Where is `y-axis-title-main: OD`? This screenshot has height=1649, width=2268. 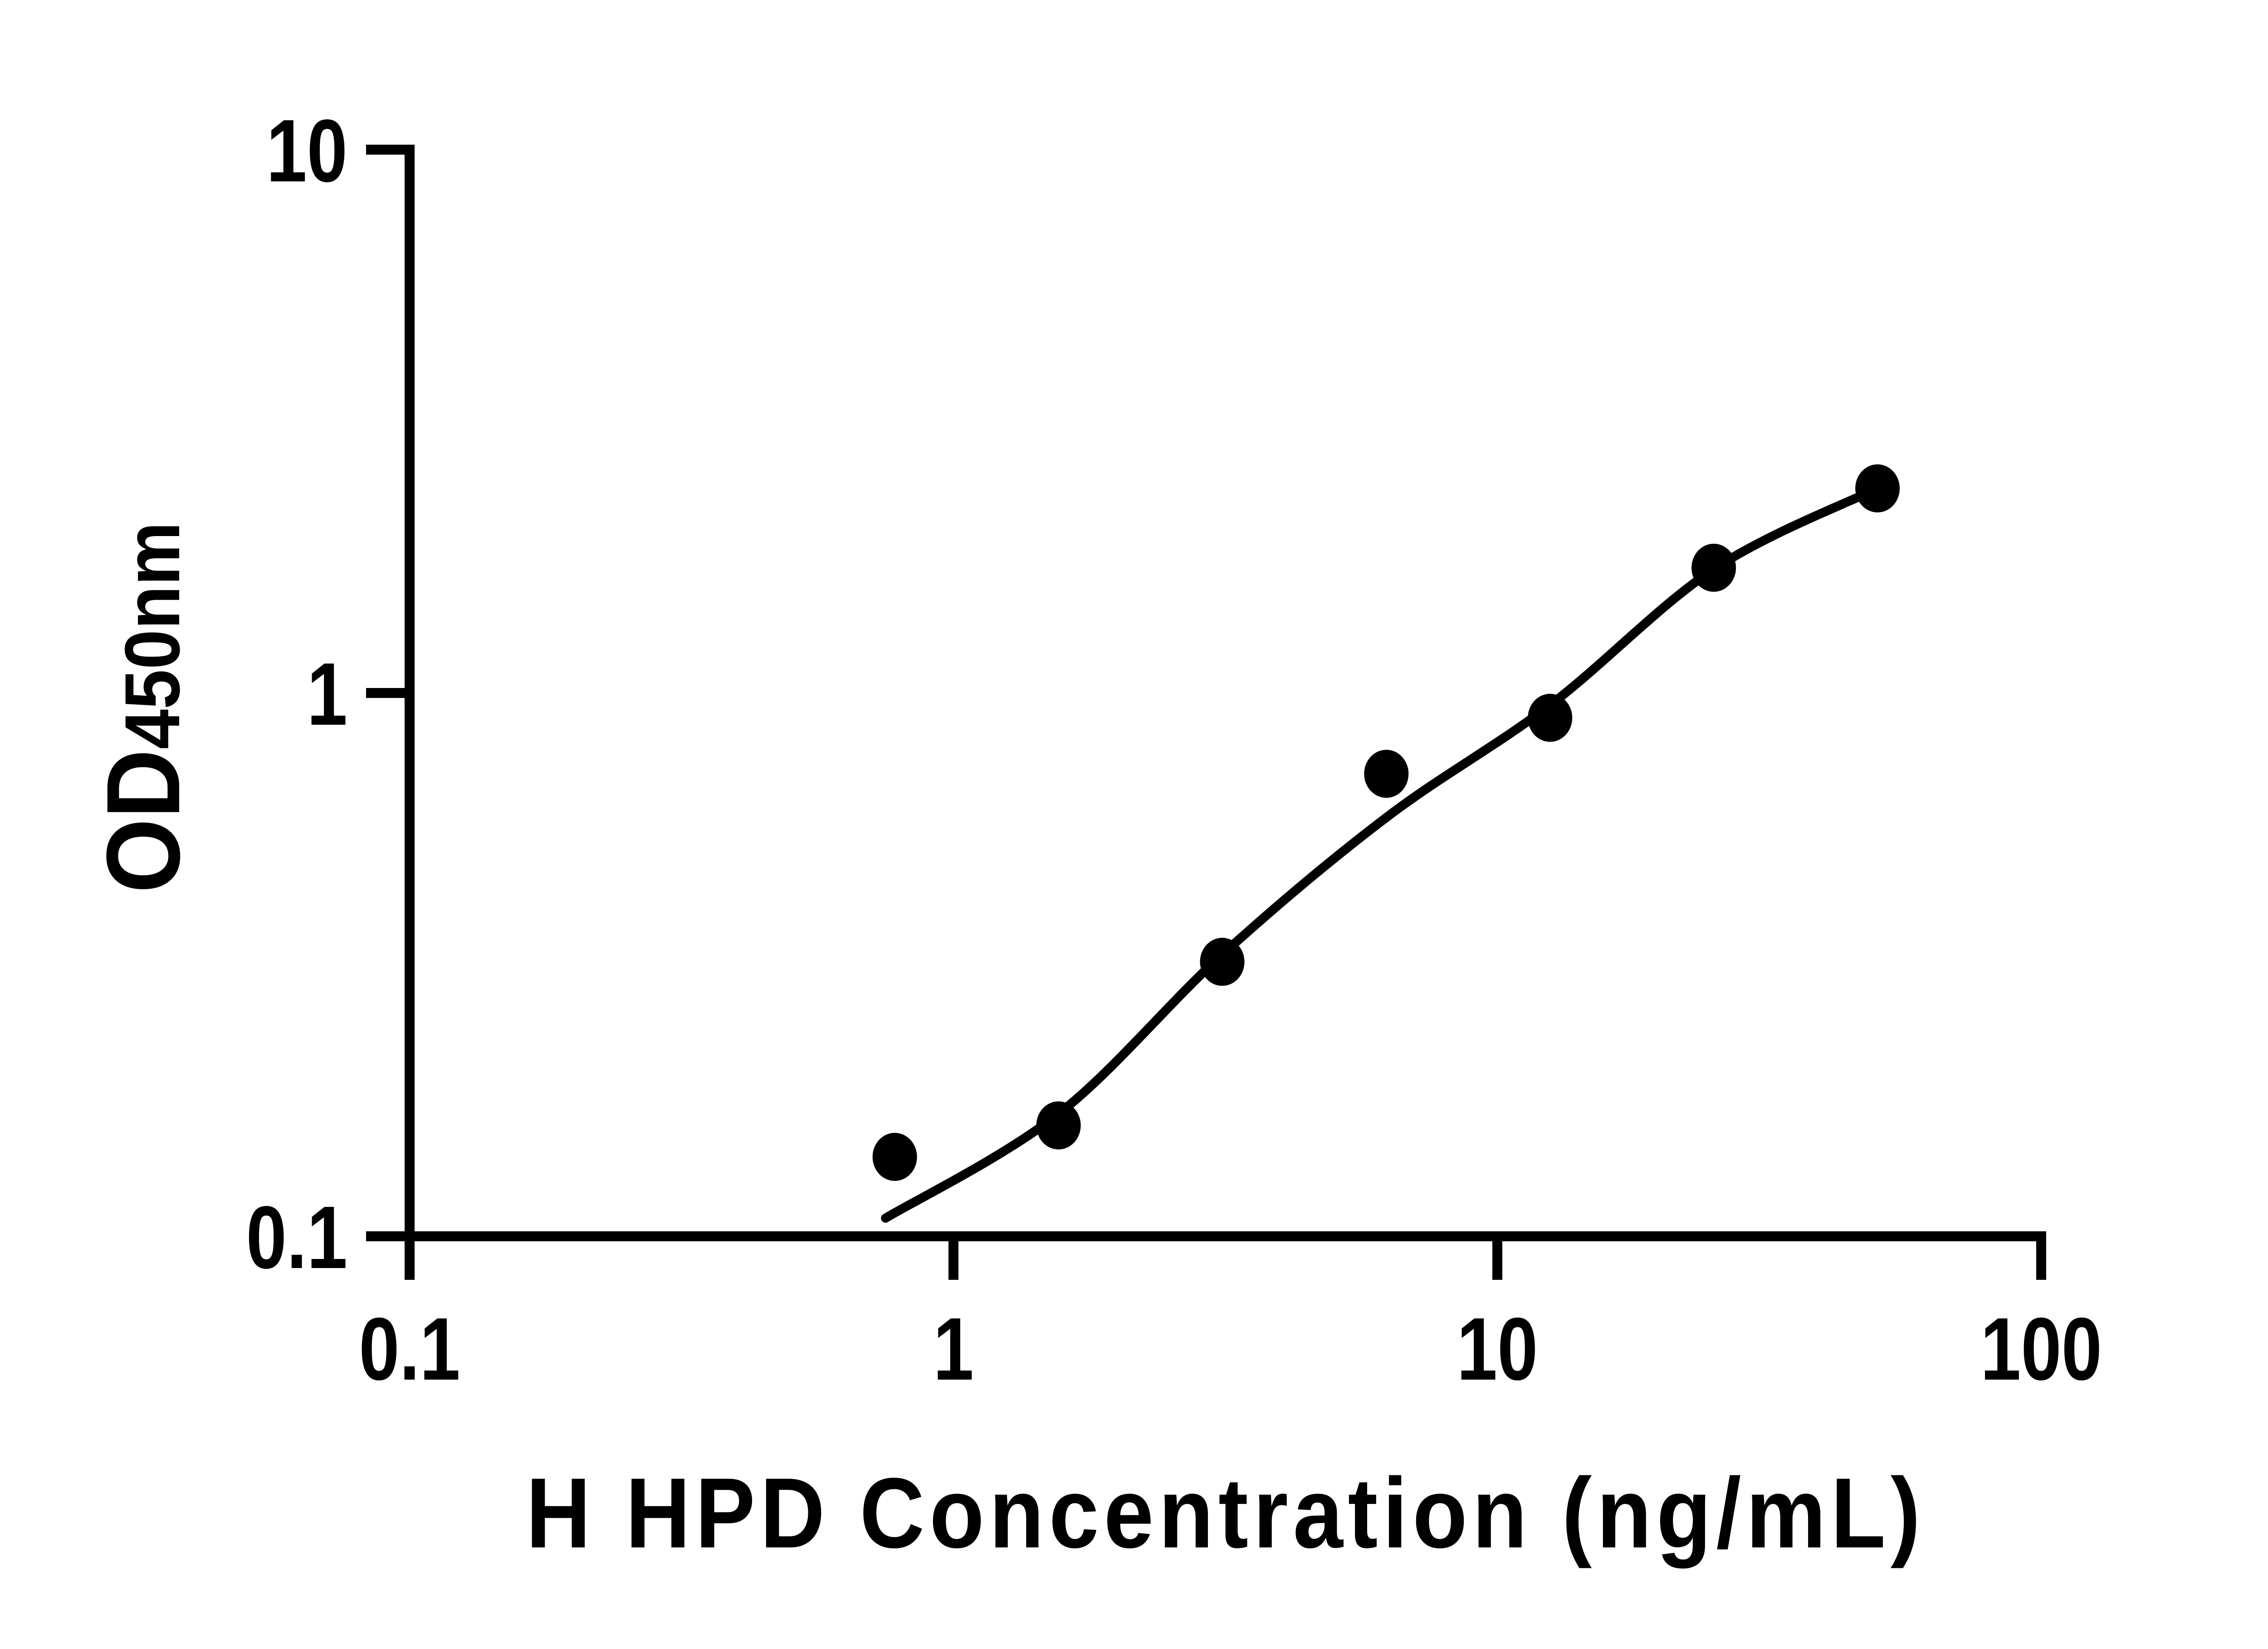 y-axis-title-main: OD is located at coordinates (143, 821).